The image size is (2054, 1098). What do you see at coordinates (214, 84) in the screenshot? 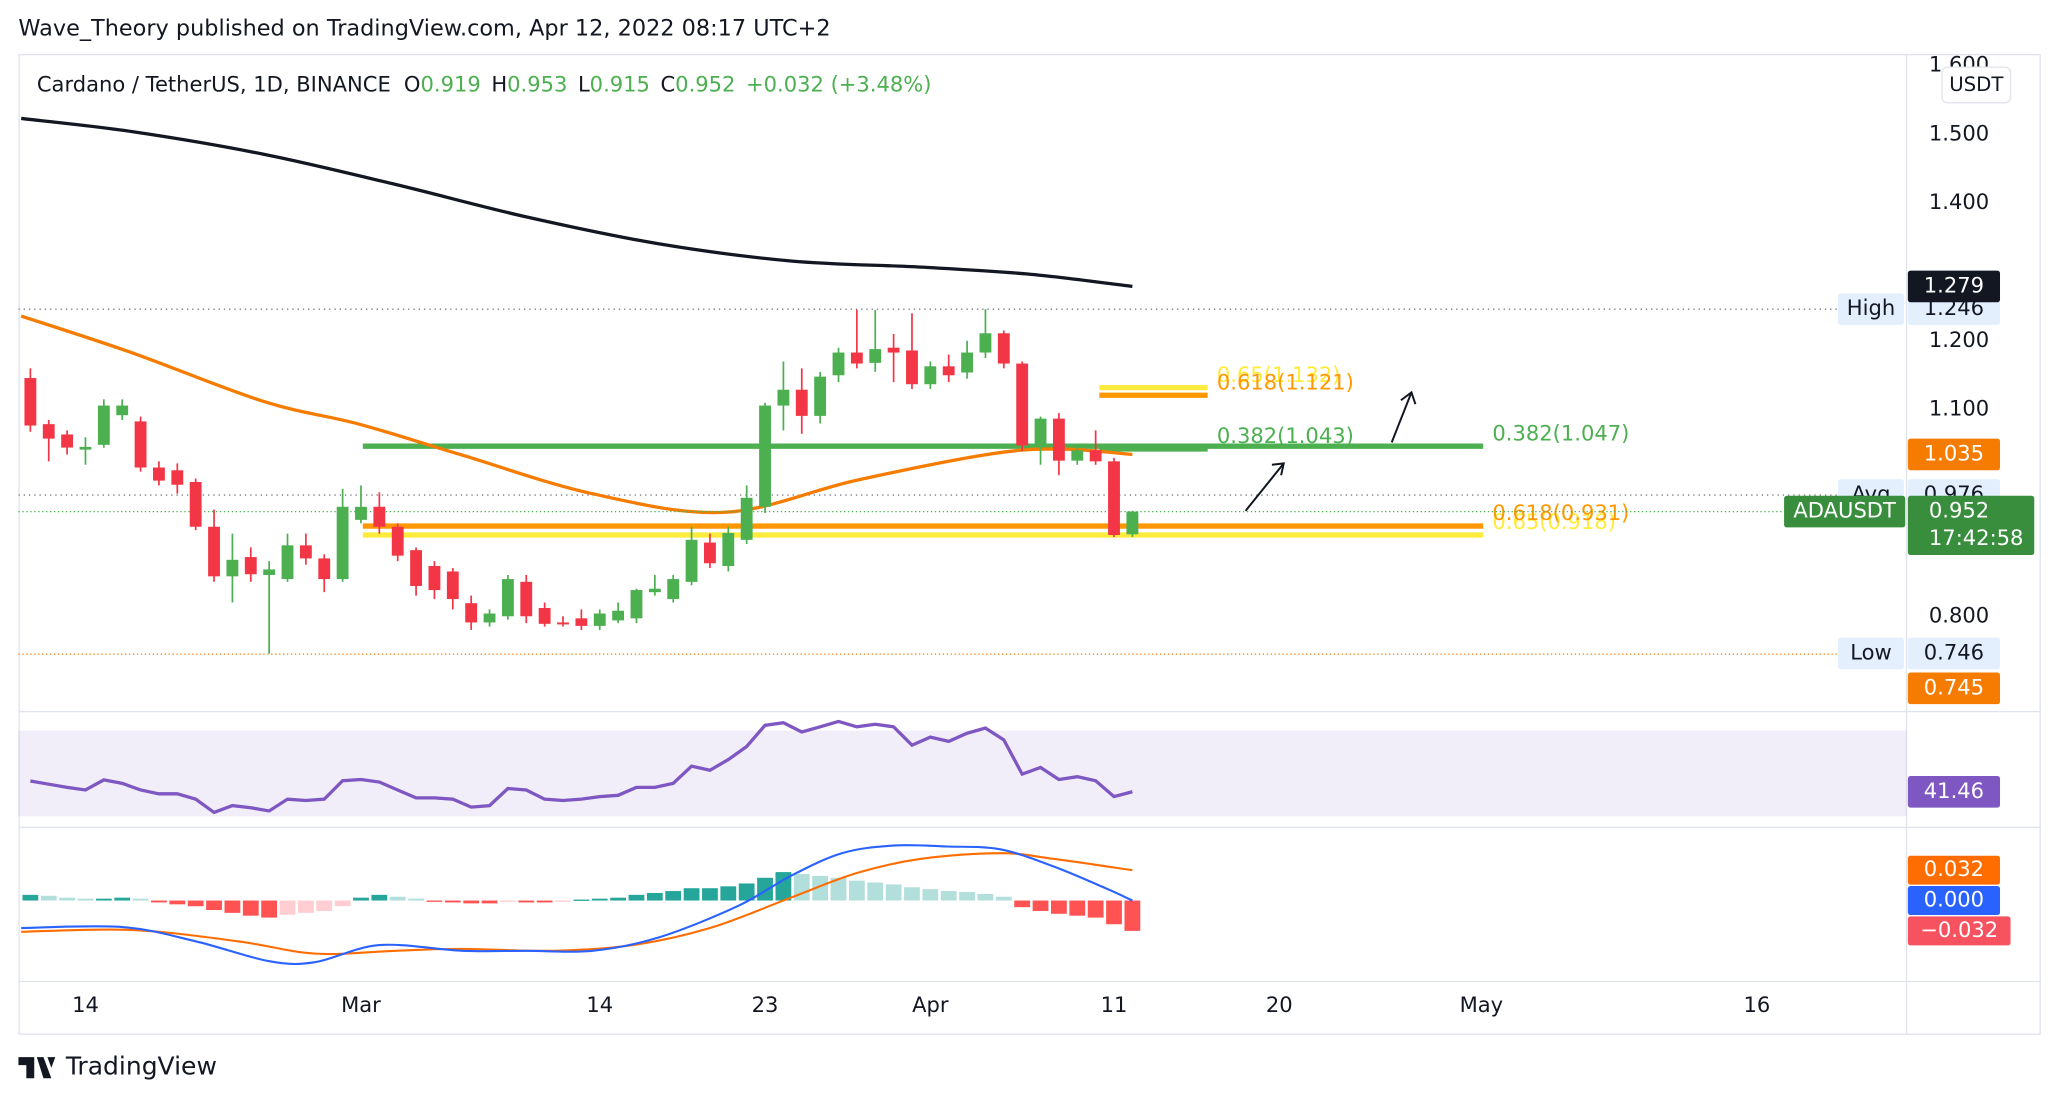
I see `legend-text: Cardano / TetherUS, 1D, BINANCE` at bounding box center [214, 84].